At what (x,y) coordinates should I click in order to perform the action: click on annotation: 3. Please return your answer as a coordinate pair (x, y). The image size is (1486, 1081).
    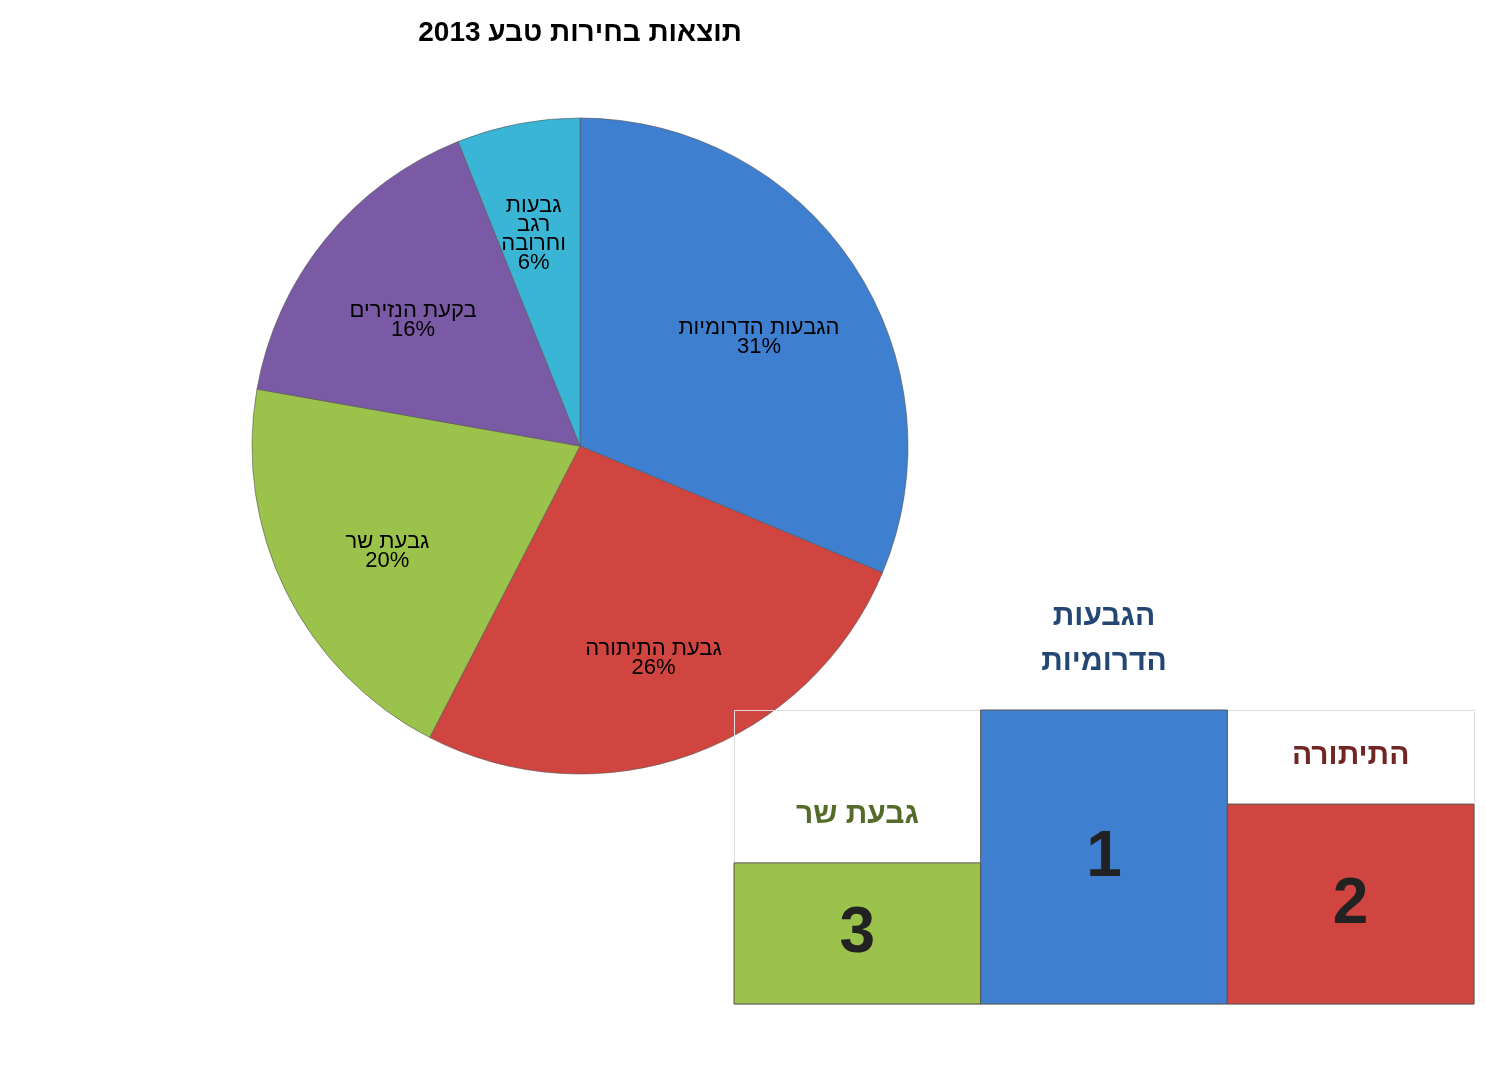
    Looking at the image, I should click on (857, 930).